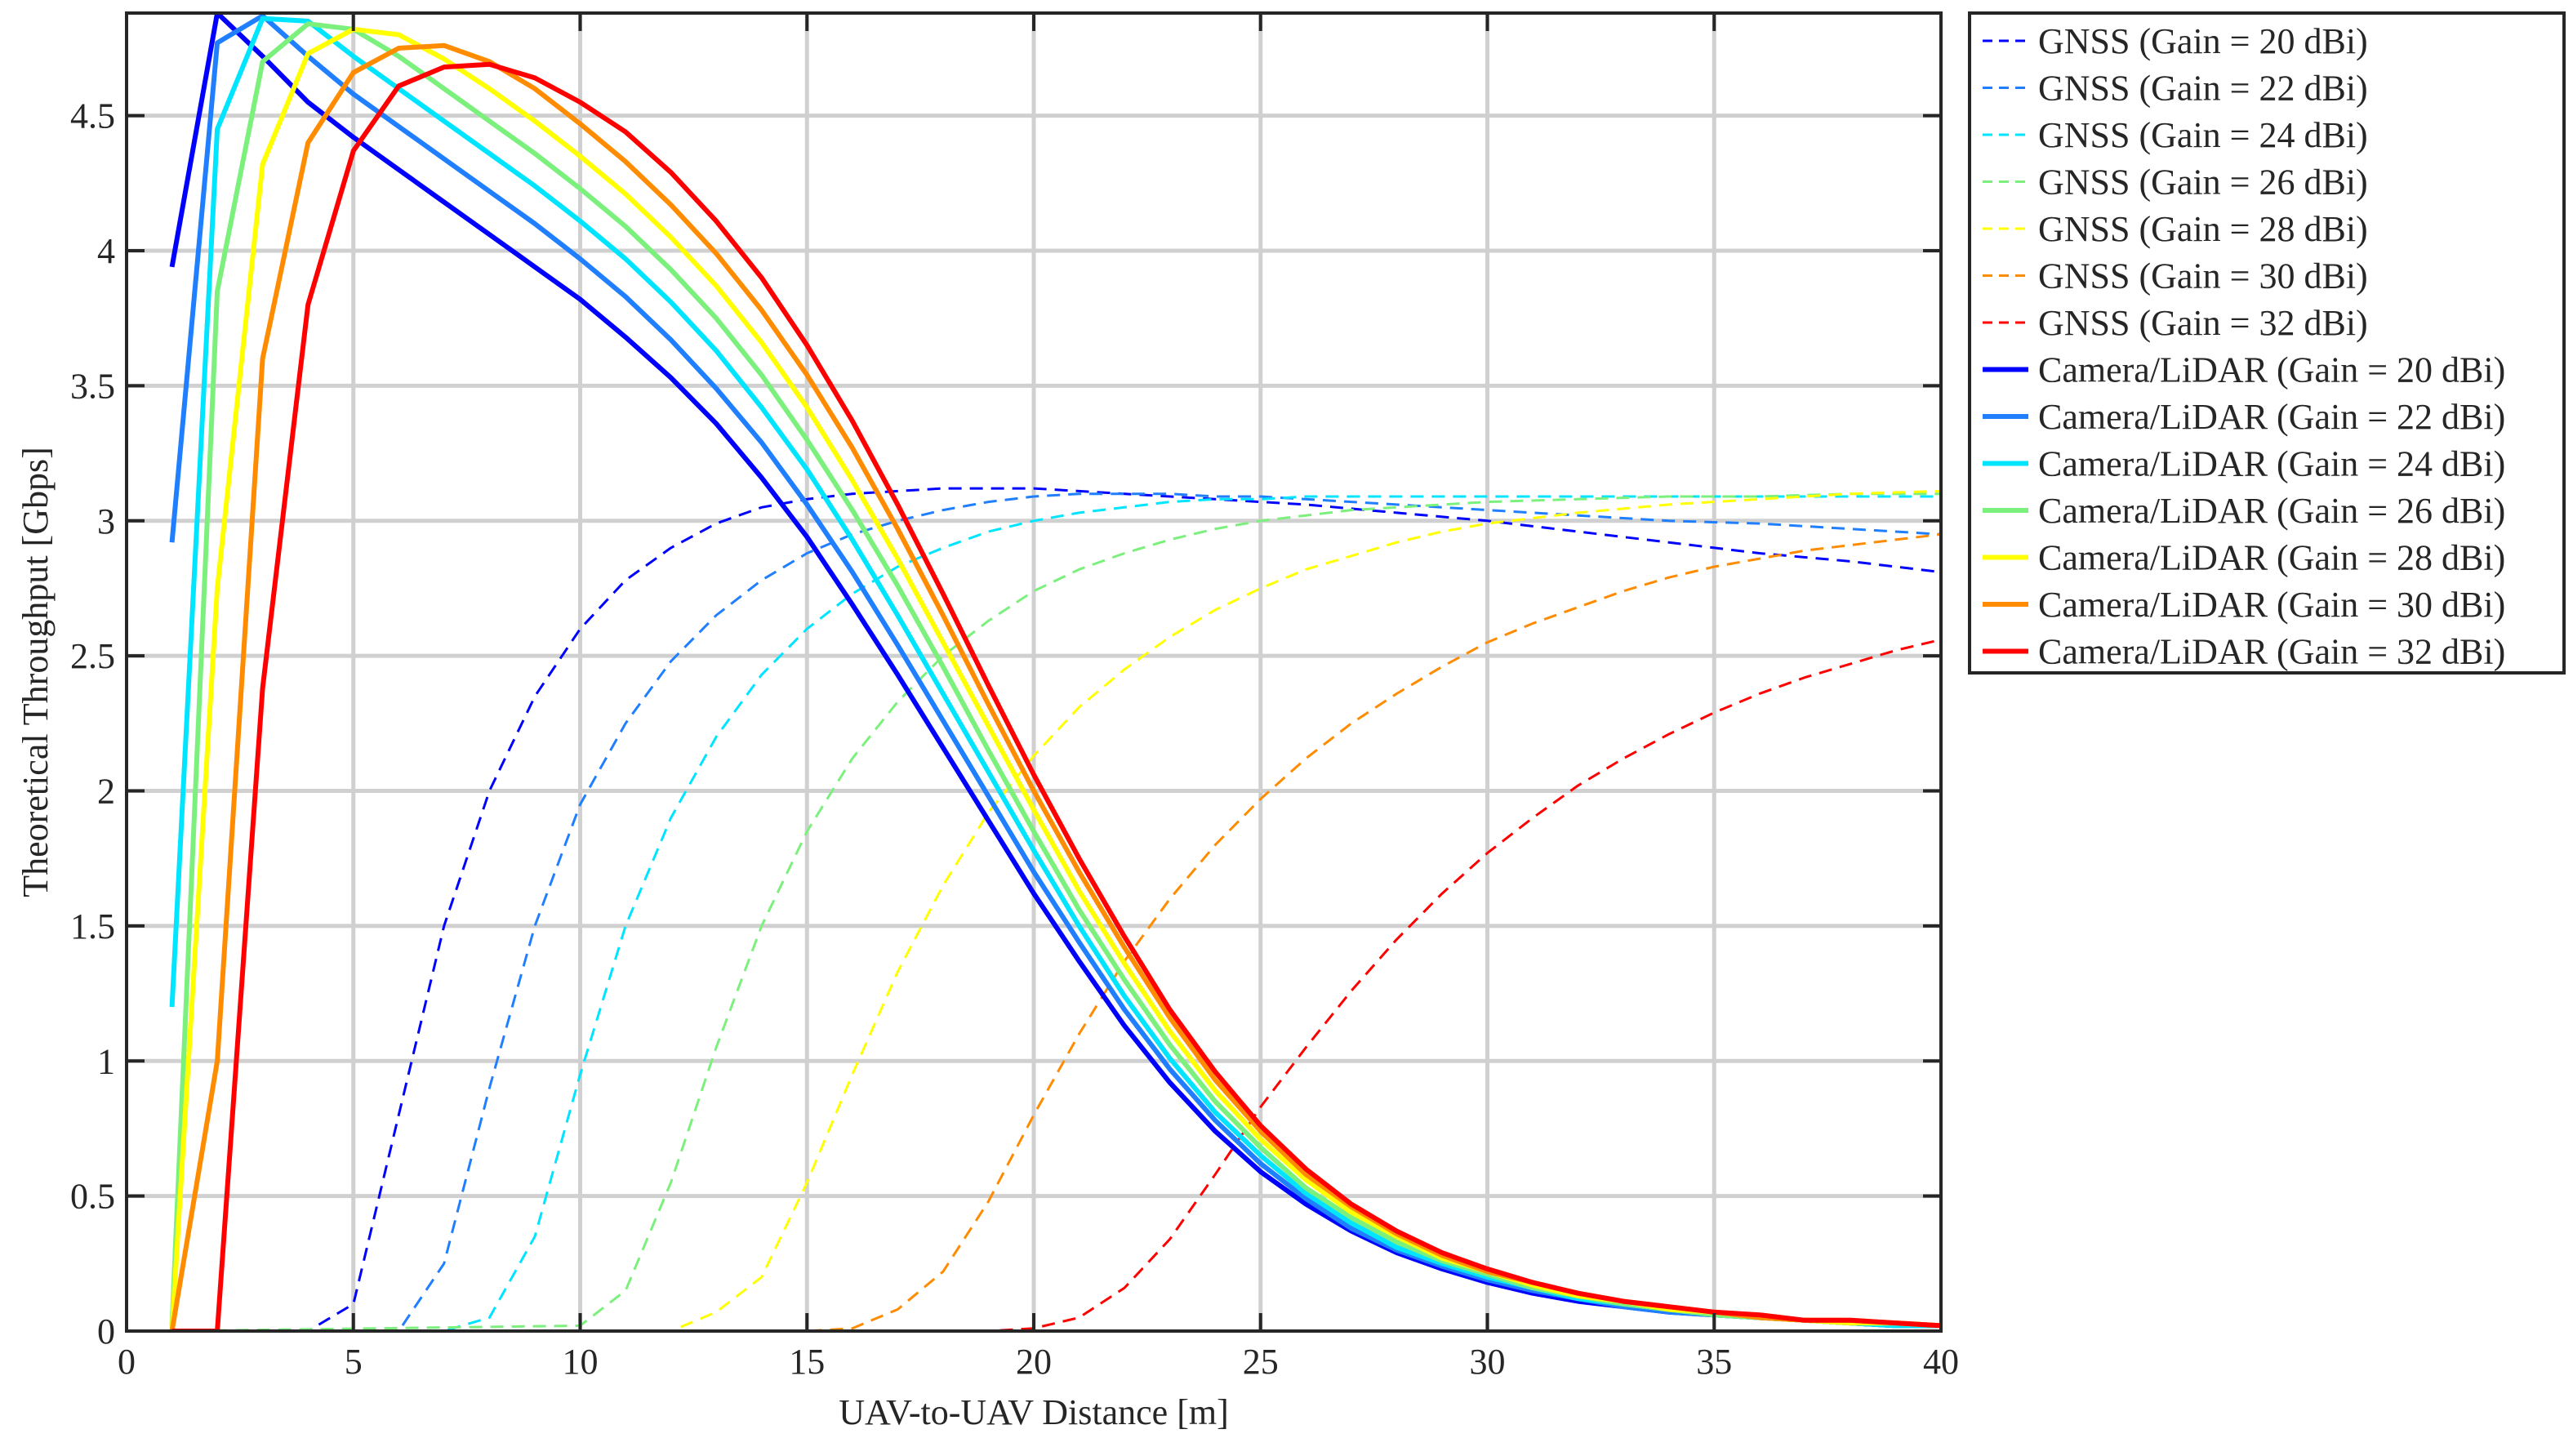  I want to click on y-tick-label: 1.5, so click(92, 926).